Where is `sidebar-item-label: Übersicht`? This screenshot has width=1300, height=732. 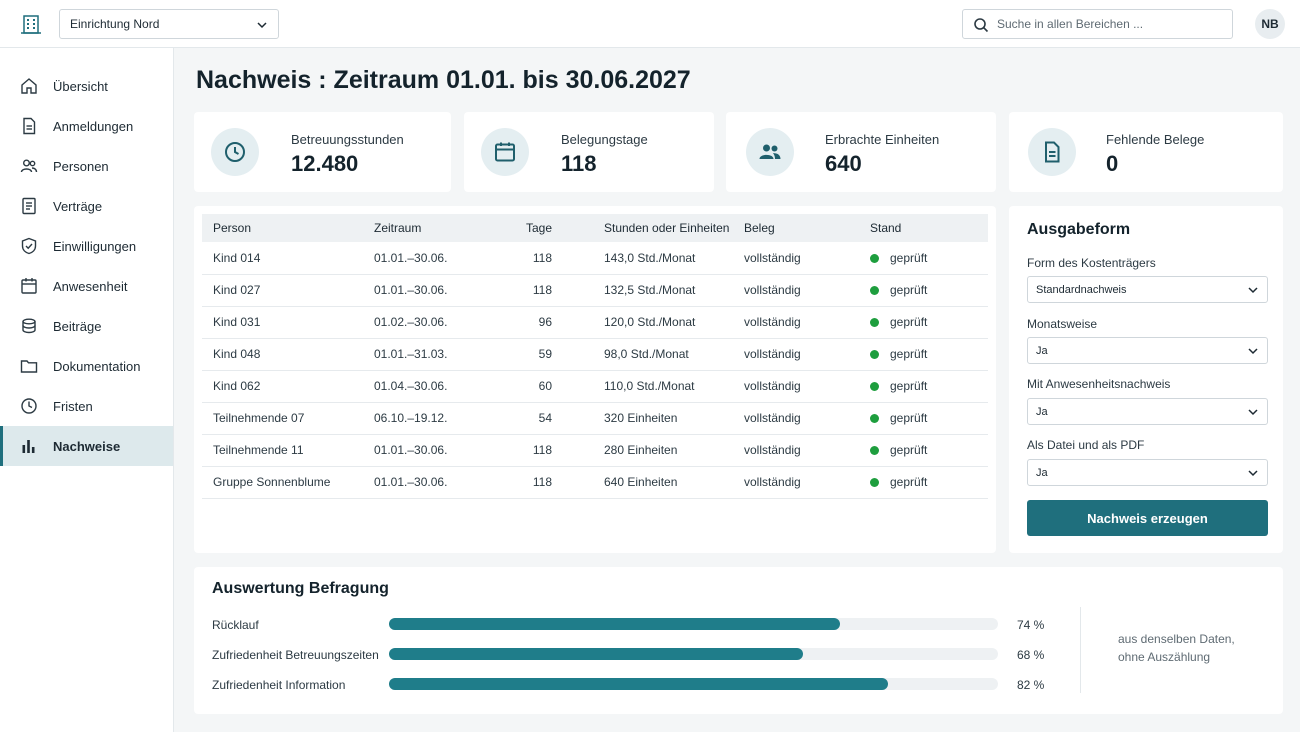
sidebar-item-label: Übersicht is located at coordinates (80, 86).